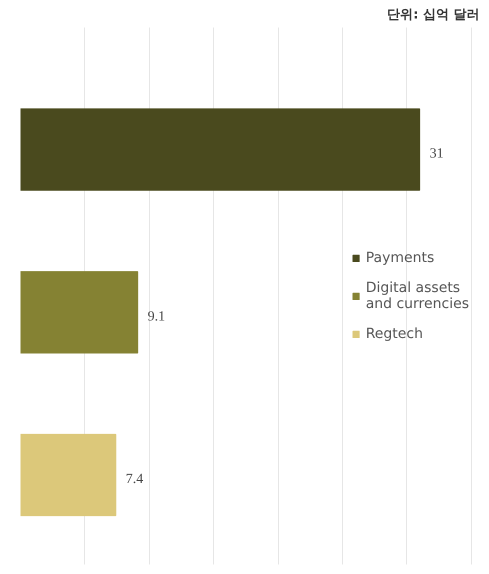 This screenshot has height=574, width=489. Describe the element at coordinates (437, 154) in the screenshot. I see `data-label: 31` at that location.